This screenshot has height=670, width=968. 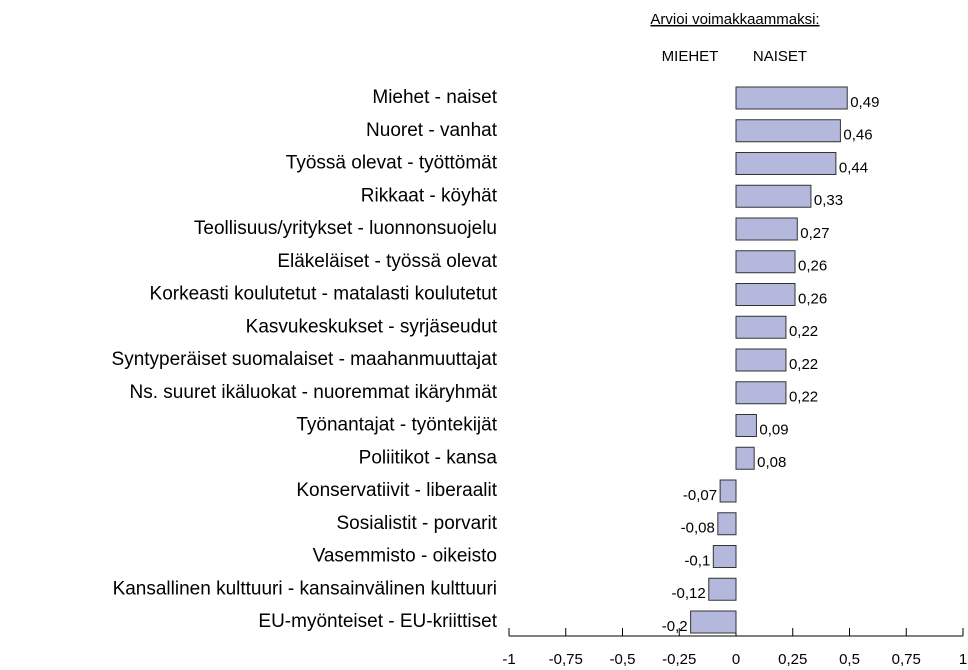 What do you see at coordinates (736, 659) in the screenshot?
I see `x-tick-label: 0` at bounding box center [736, 659].